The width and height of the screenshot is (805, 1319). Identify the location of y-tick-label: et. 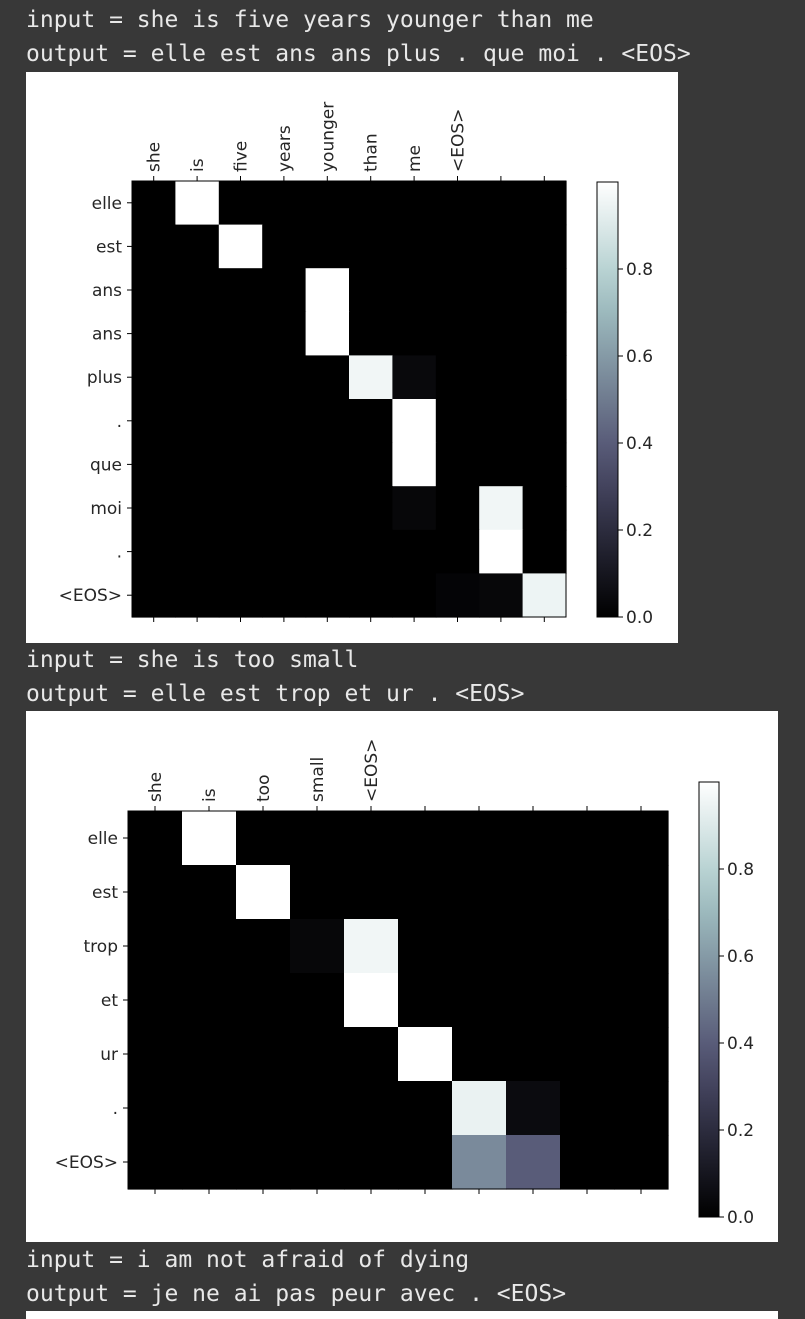
(109, 1001).